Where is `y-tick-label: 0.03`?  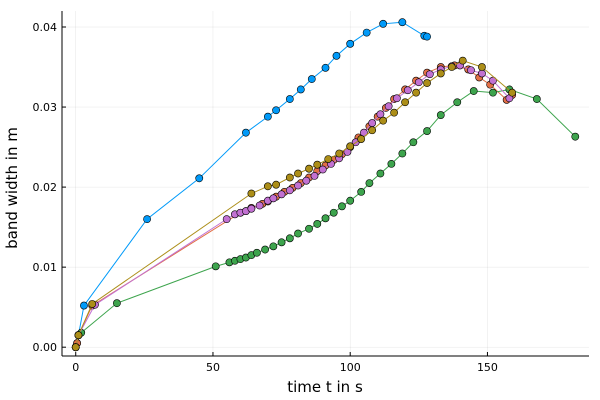
y-tick-label: 0.03 is located at coordinates (45, 107).